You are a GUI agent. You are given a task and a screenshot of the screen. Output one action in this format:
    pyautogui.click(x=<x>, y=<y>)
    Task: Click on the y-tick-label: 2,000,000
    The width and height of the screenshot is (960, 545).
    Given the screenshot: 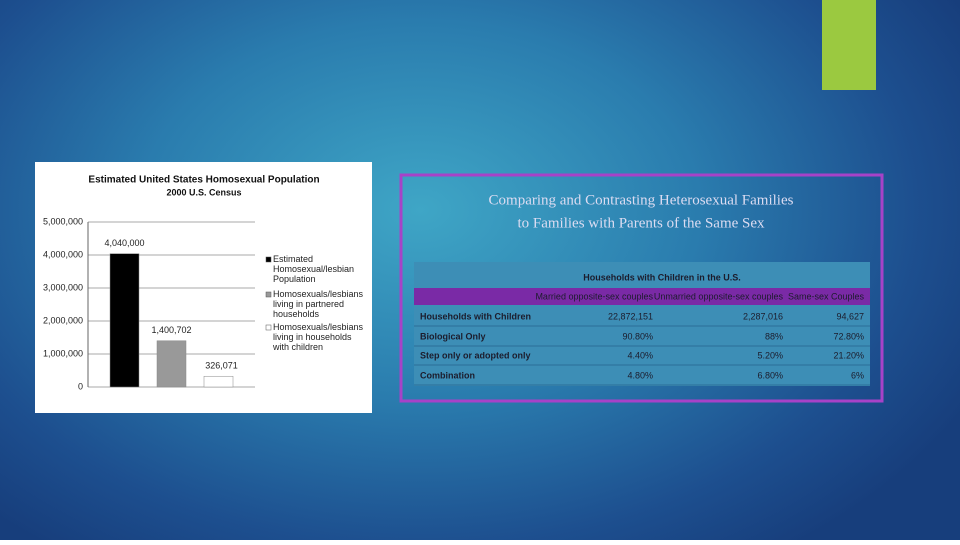 What is the action you would take?
    pyautogui.click(x=63, y=320)
    